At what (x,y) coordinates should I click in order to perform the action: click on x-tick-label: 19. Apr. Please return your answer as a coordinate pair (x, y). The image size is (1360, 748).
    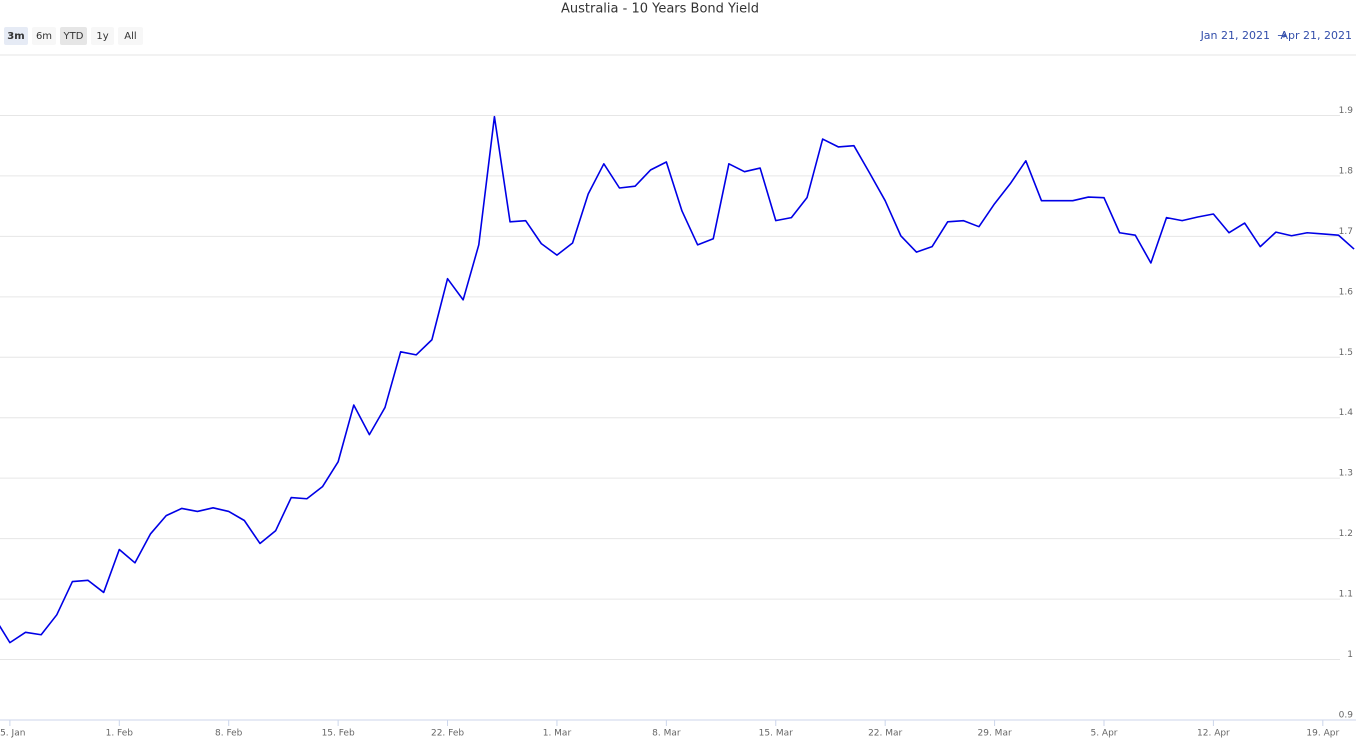
    Looking at the image, I should click on (1322, 734).